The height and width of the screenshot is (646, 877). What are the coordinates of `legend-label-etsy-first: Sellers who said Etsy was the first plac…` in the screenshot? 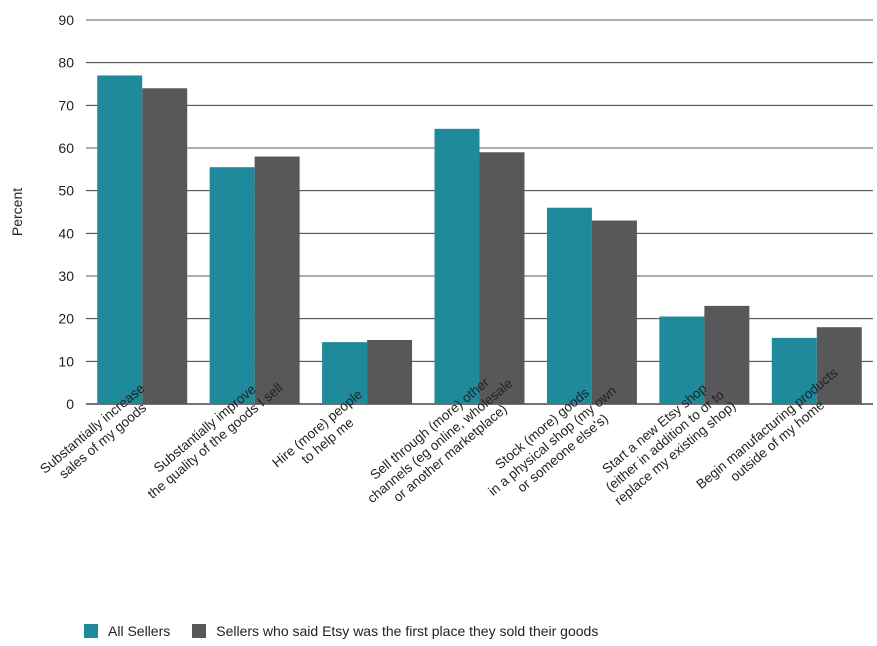 It's located at (407, 631).